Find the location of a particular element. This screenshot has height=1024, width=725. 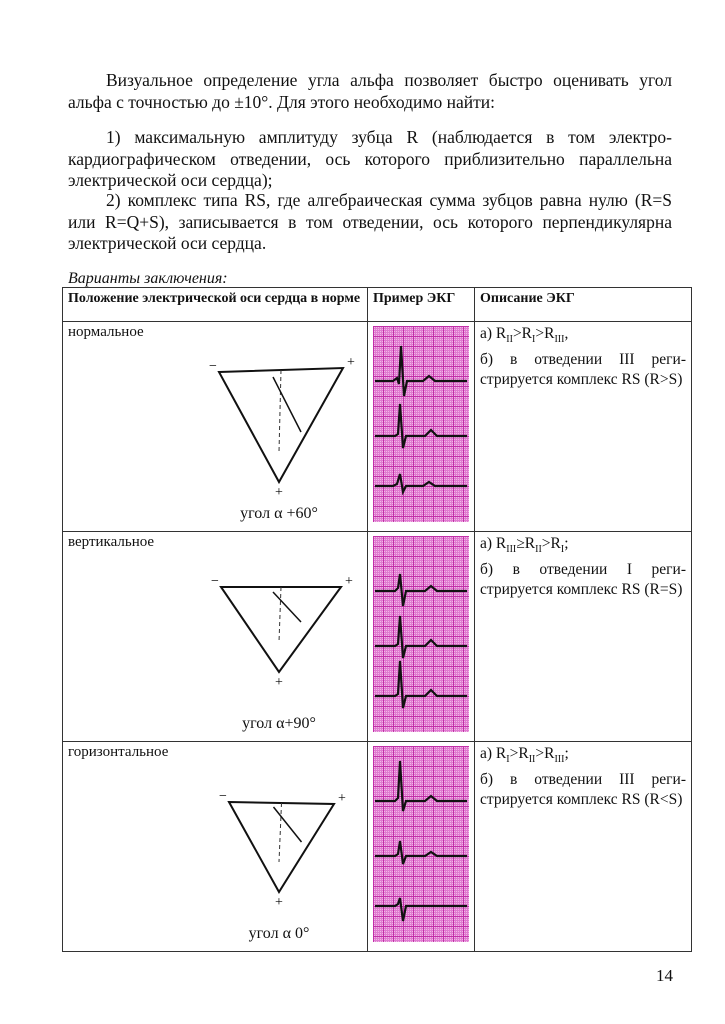

einthoven-triangle is located at coordinates (281, 847).